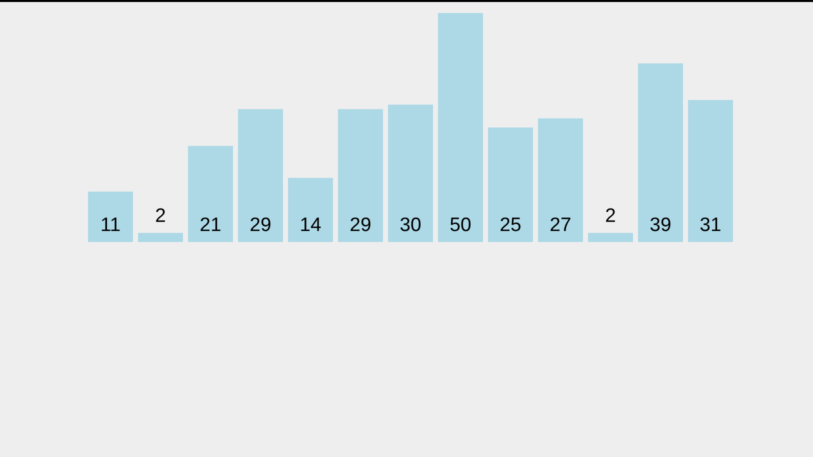 The height and width of the screenshot is (457, 813). What do you see at coordinates (710, 224) in the screenshot?
I see `data-label: 31` at bounding box center [710, 224].